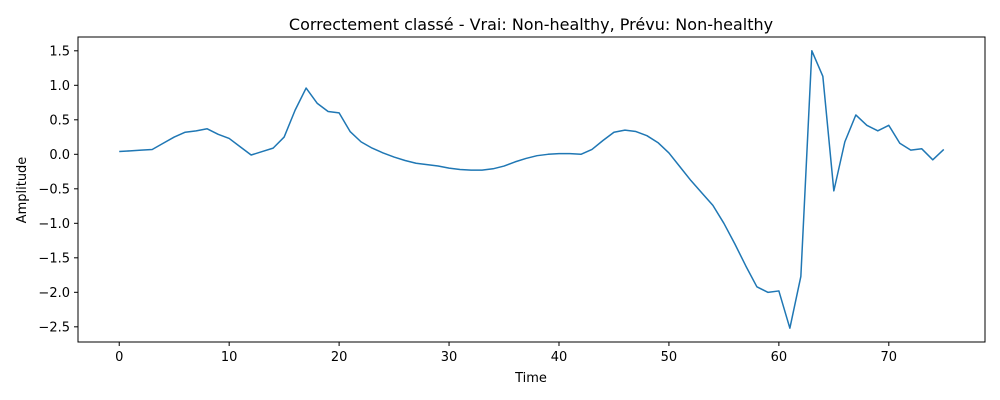 The height and width of the screenshot is (400, 1000). What do you see at coordinates (59, 86) in the screenshot?
I see `y-tick-label: 1.0` at bounding box center [59, 86].